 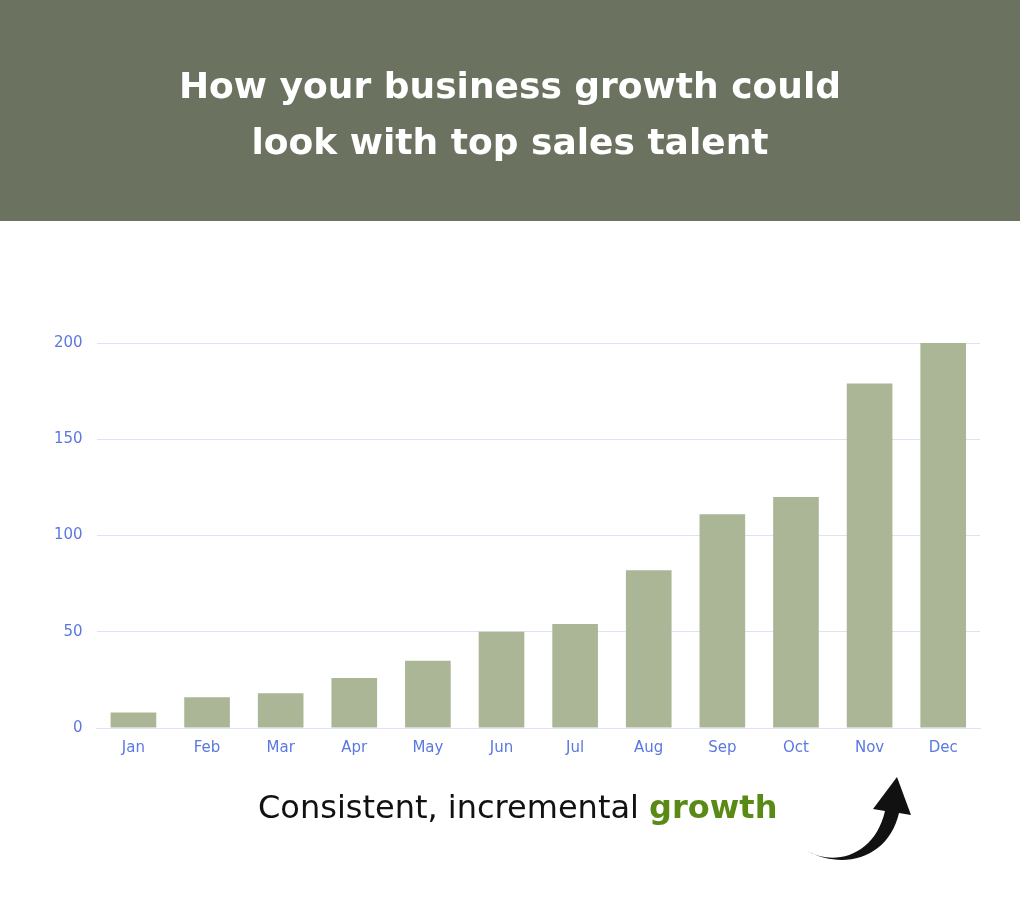 I want to click on x-tick-label: Jun, so click(x=501, y=746).